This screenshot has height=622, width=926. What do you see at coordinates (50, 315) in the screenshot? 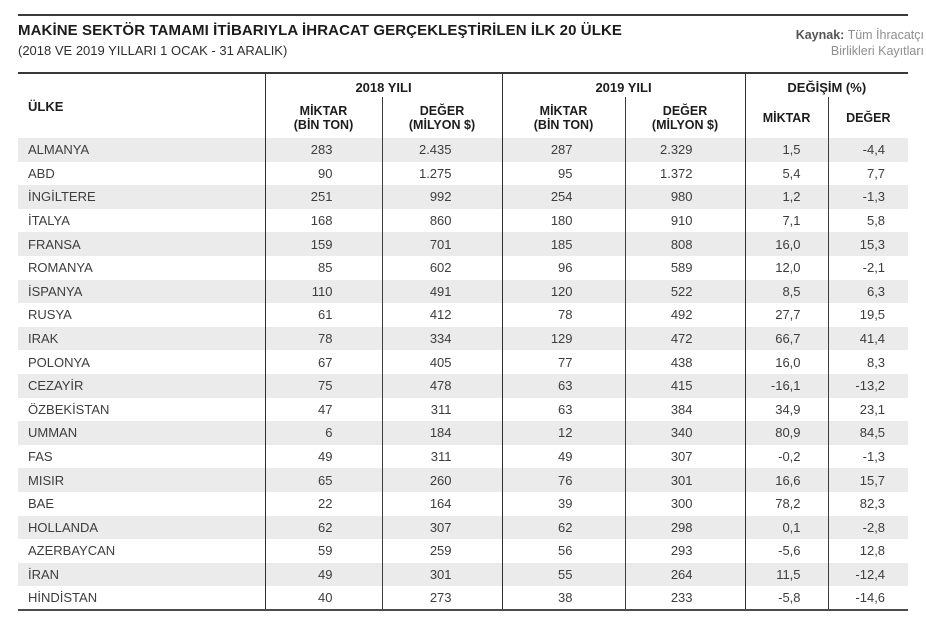
I see `country-cell: RUSYA` at bounding box center [50, 315].